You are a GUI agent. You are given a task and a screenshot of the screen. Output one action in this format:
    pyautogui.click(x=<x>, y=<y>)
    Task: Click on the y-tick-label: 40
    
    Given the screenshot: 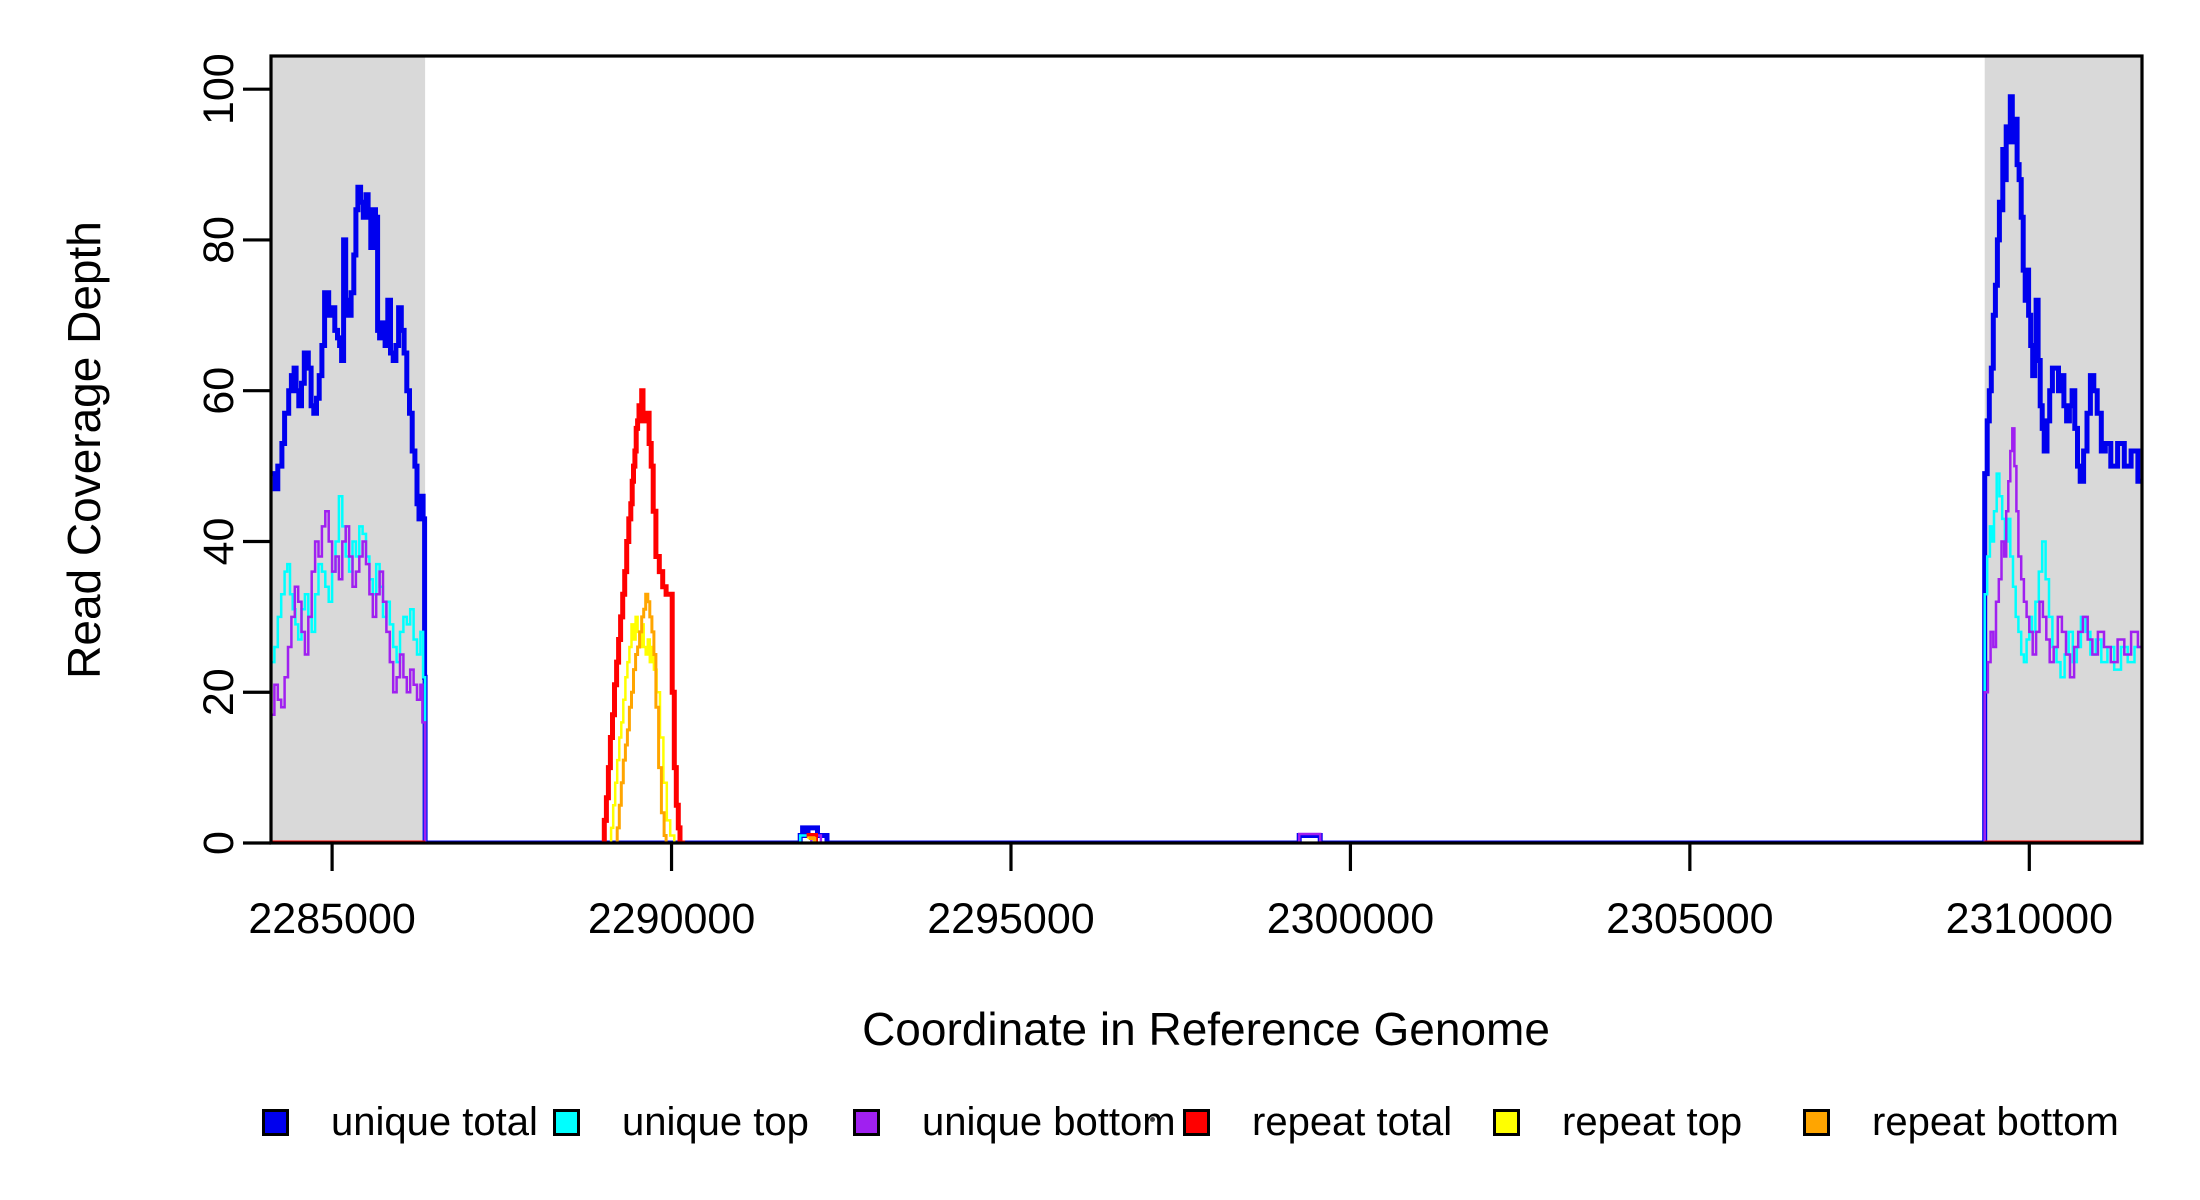 What is the action you would take?
    pyautogui.click(x=219, y=542)
    